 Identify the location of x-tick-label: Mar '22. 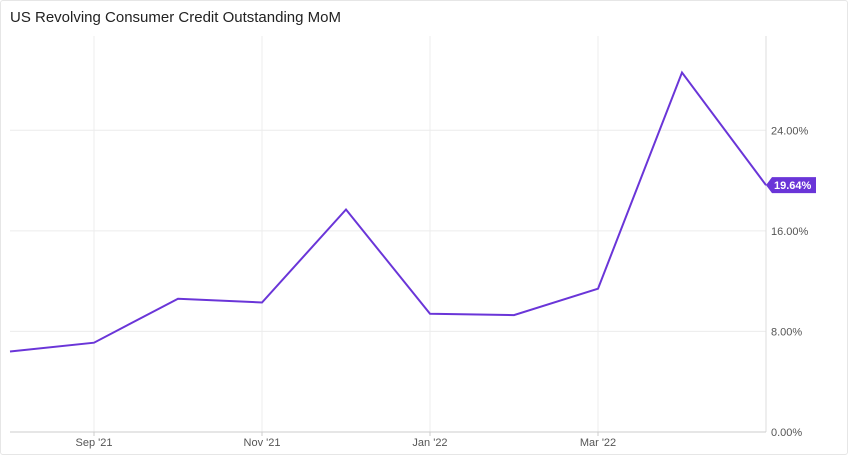
(598, 443).